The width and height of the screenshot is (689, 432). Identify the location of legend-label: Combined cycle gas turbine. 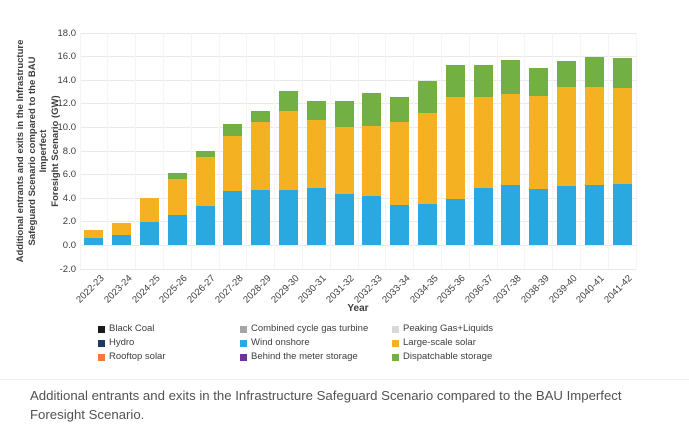
(310, 328).